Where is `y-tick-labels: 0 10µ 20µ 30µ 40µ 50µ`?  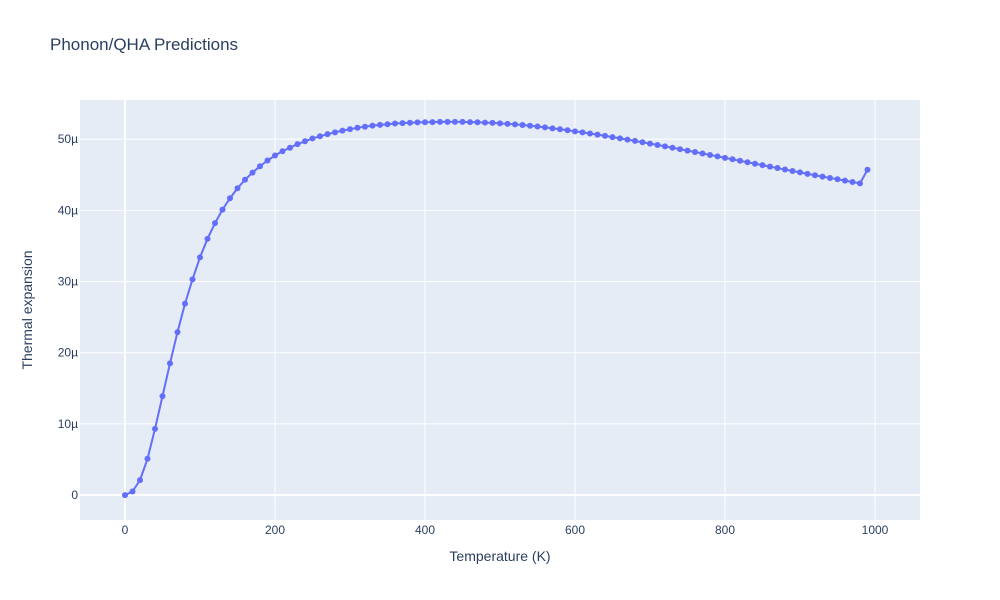
y-tick-labels: 0 10µ 20µ 30µ 40µ 50µ is located at coordinates (68, 317).